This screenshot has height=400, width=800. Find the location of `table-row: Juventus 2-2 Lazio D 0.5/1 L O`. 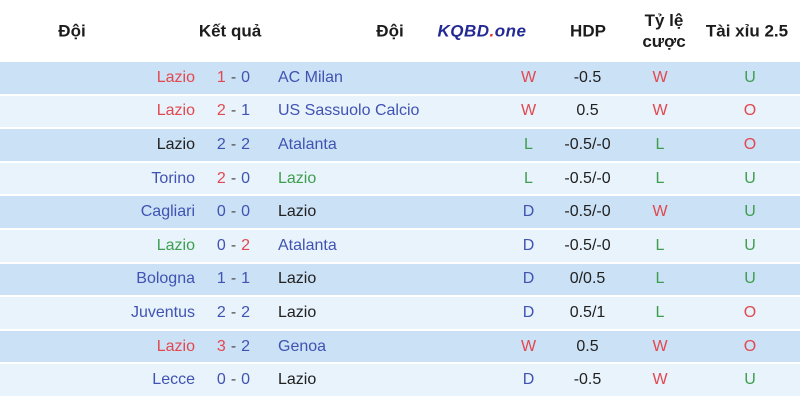

table-row: Juventus 2-2 Lazio D 0.5/1 L O is located at coordinates (400, 313).